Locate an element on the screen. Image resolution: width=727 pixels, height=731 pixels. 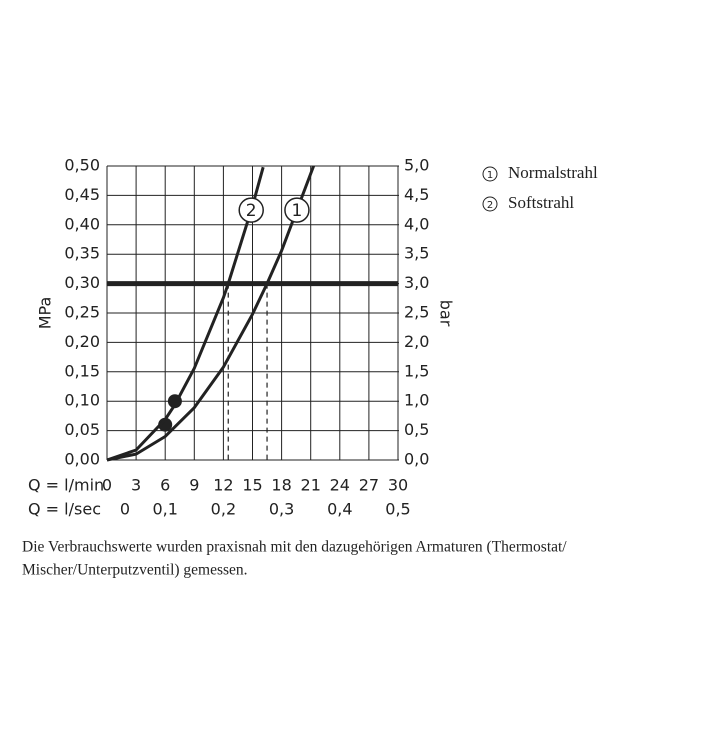
y2-tick-label: 3,0 is located at coordinates (416, 282).